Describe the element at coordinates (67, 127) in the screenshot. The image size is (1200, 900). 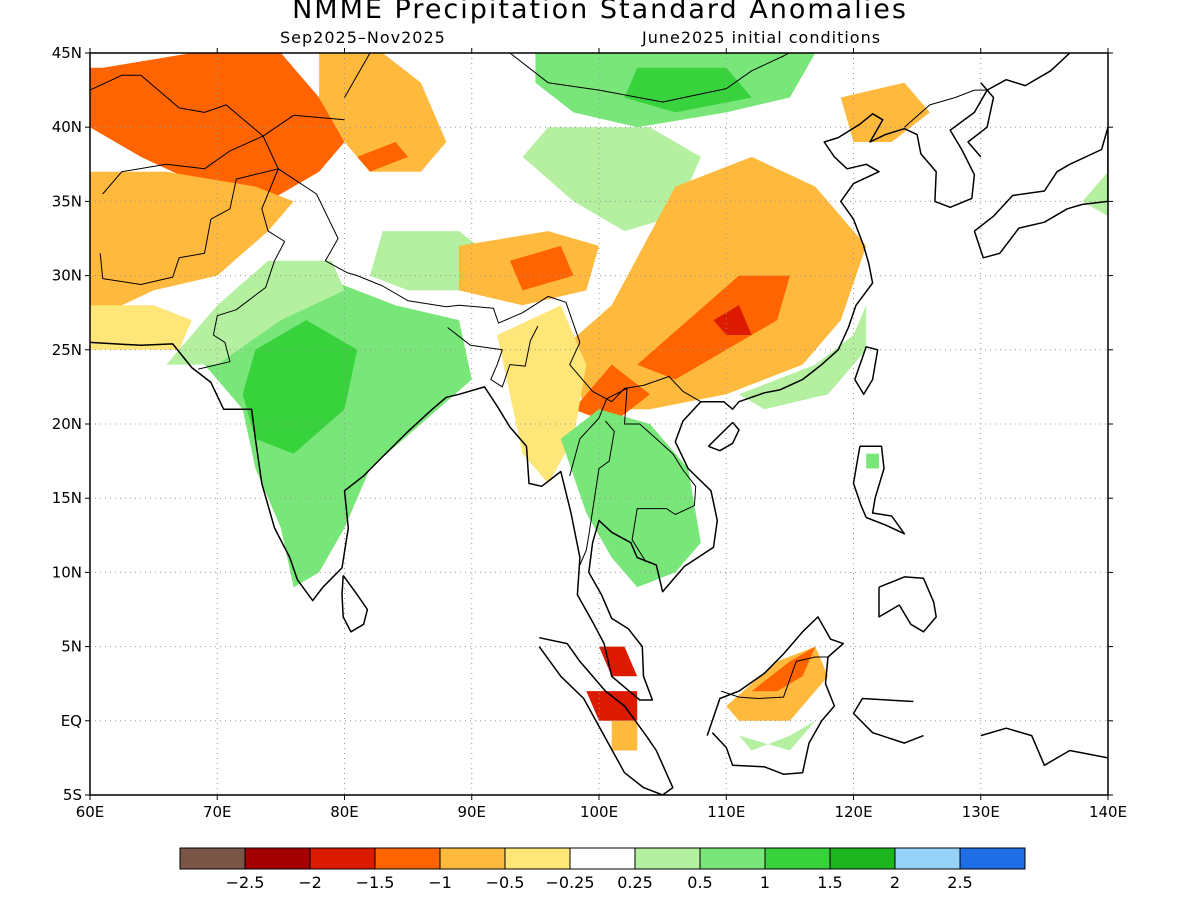
I see `y-tick-label: 40N` at that location.